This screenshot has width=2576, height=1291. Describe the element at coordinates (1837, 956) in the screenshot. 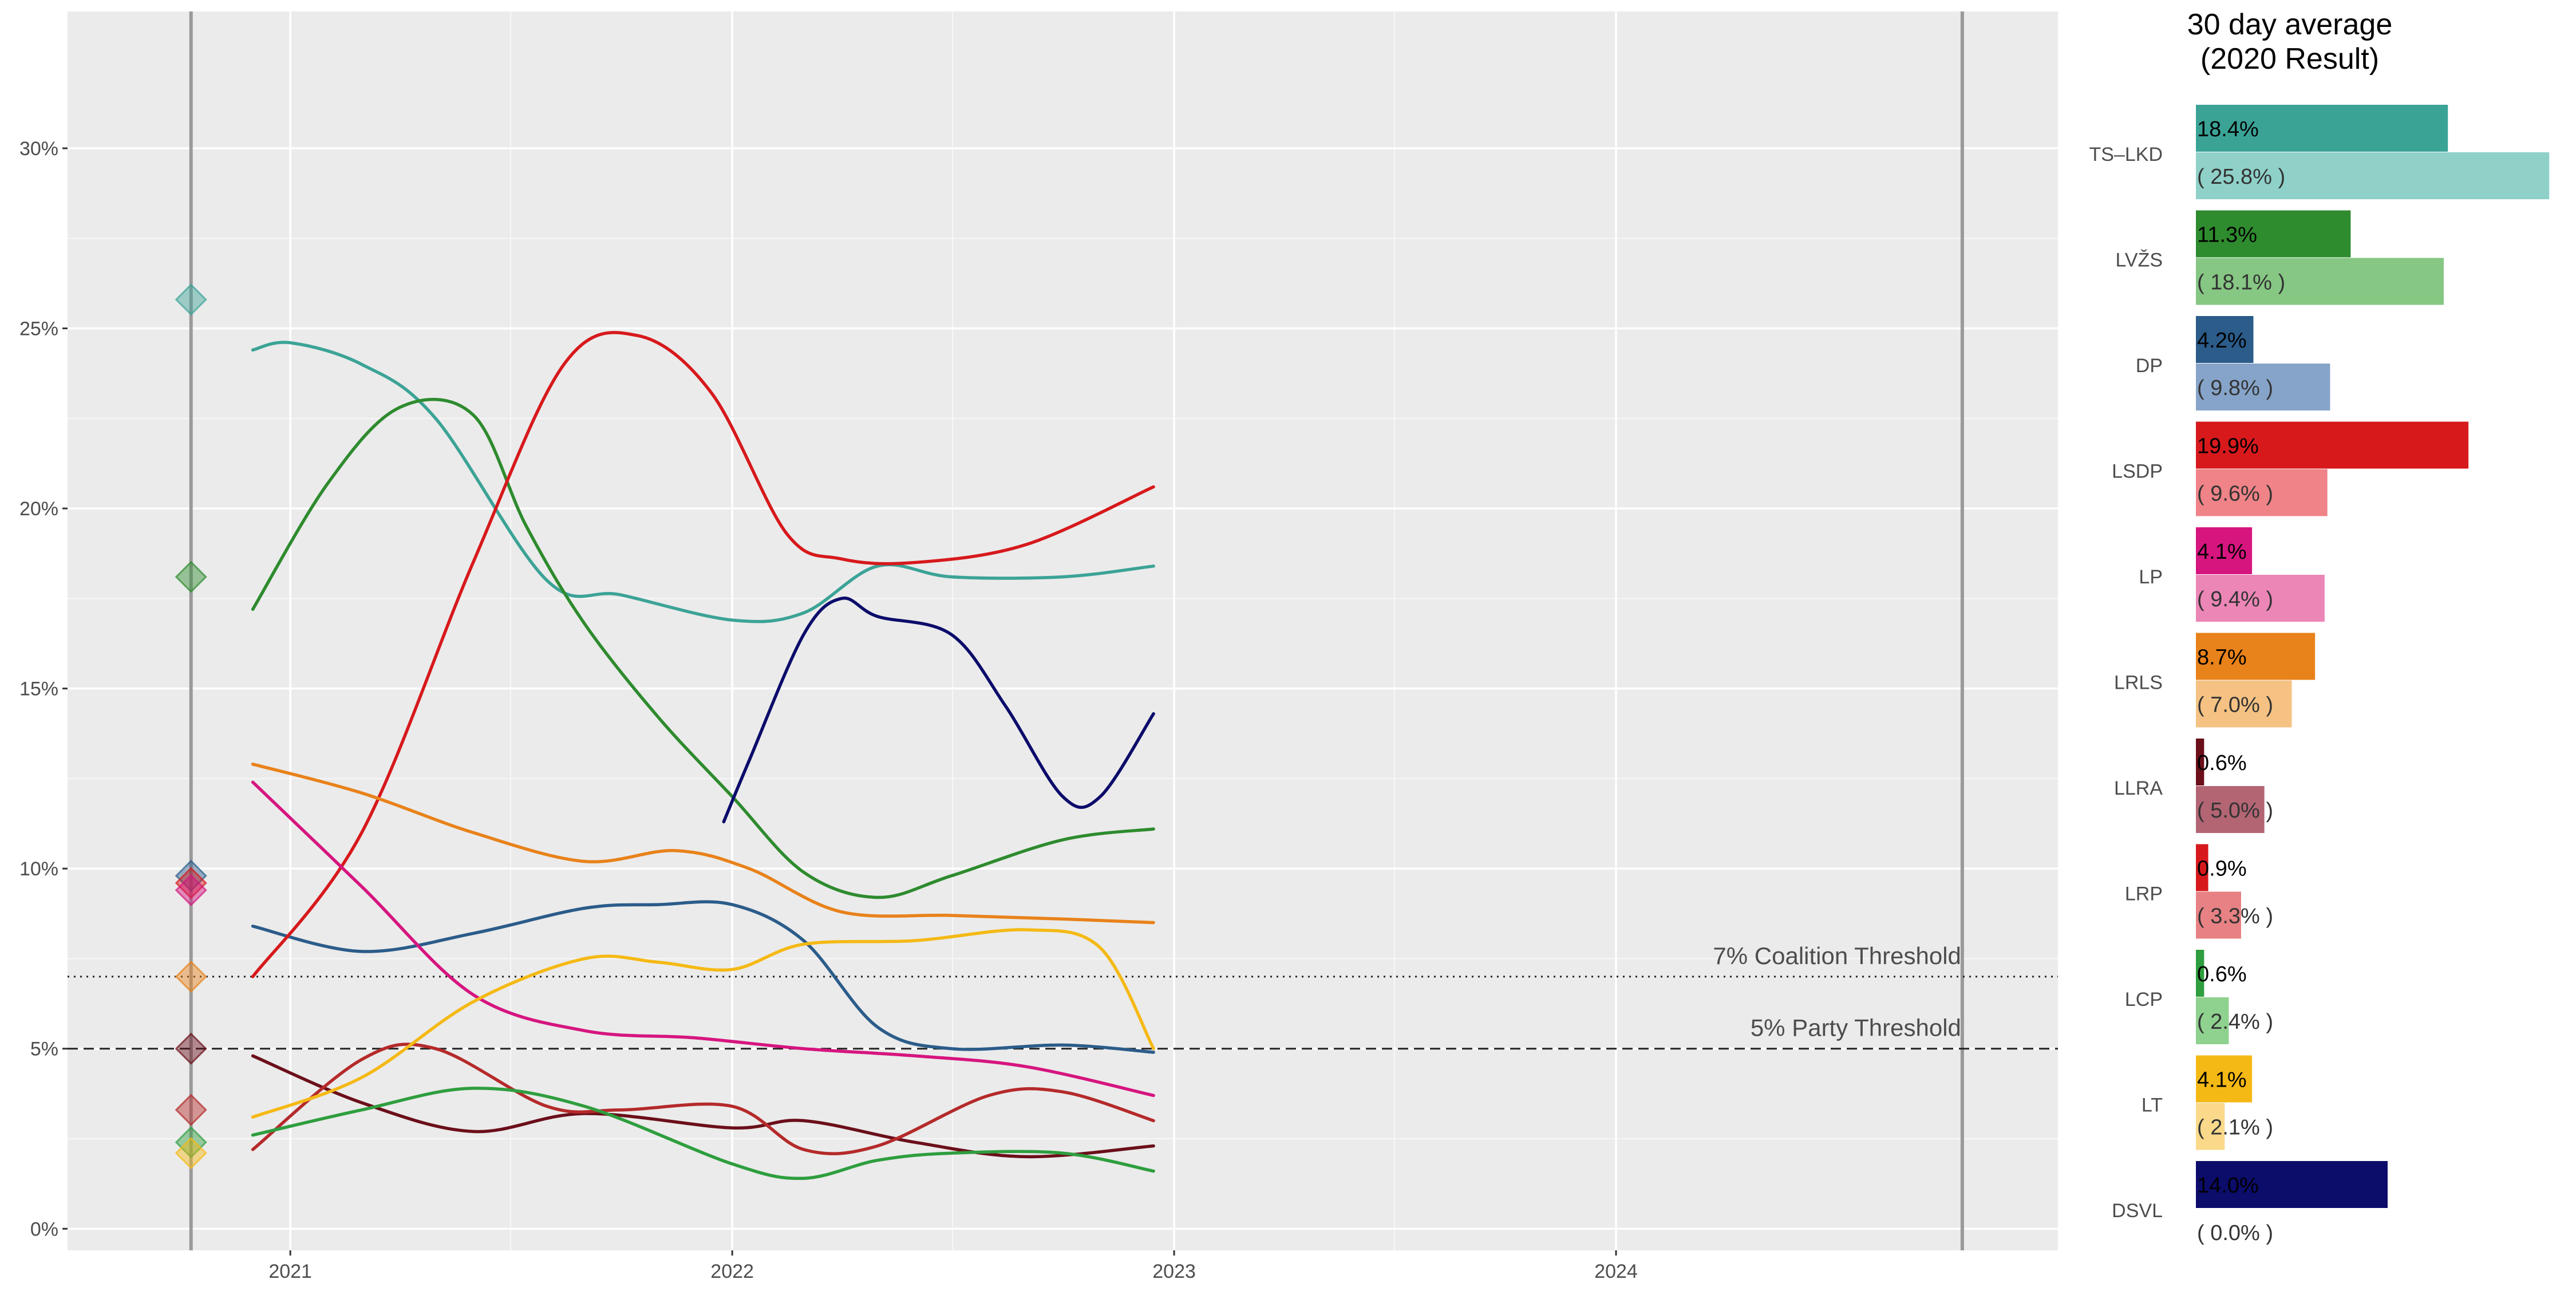

I see `threshold-label: 7% Coalition Threshold` at that location.